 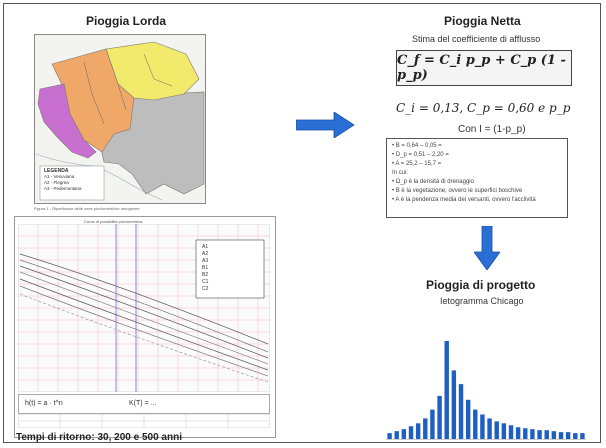 What do you see at coordinates (486, 390) in the screenshot?
I see `chicago-hyetograph` at bounding box center [486, 390].